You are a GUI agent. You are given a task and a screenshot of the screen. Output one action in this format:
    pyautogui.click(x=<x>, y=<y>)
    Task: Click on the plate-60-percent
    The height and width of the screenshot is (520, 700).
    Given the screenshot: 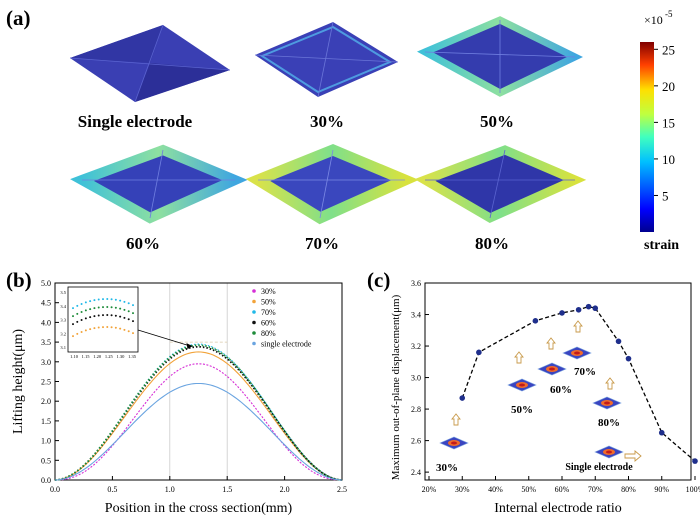 What is the action you would take?
    pyautogui.click(x=159, y=184)
    